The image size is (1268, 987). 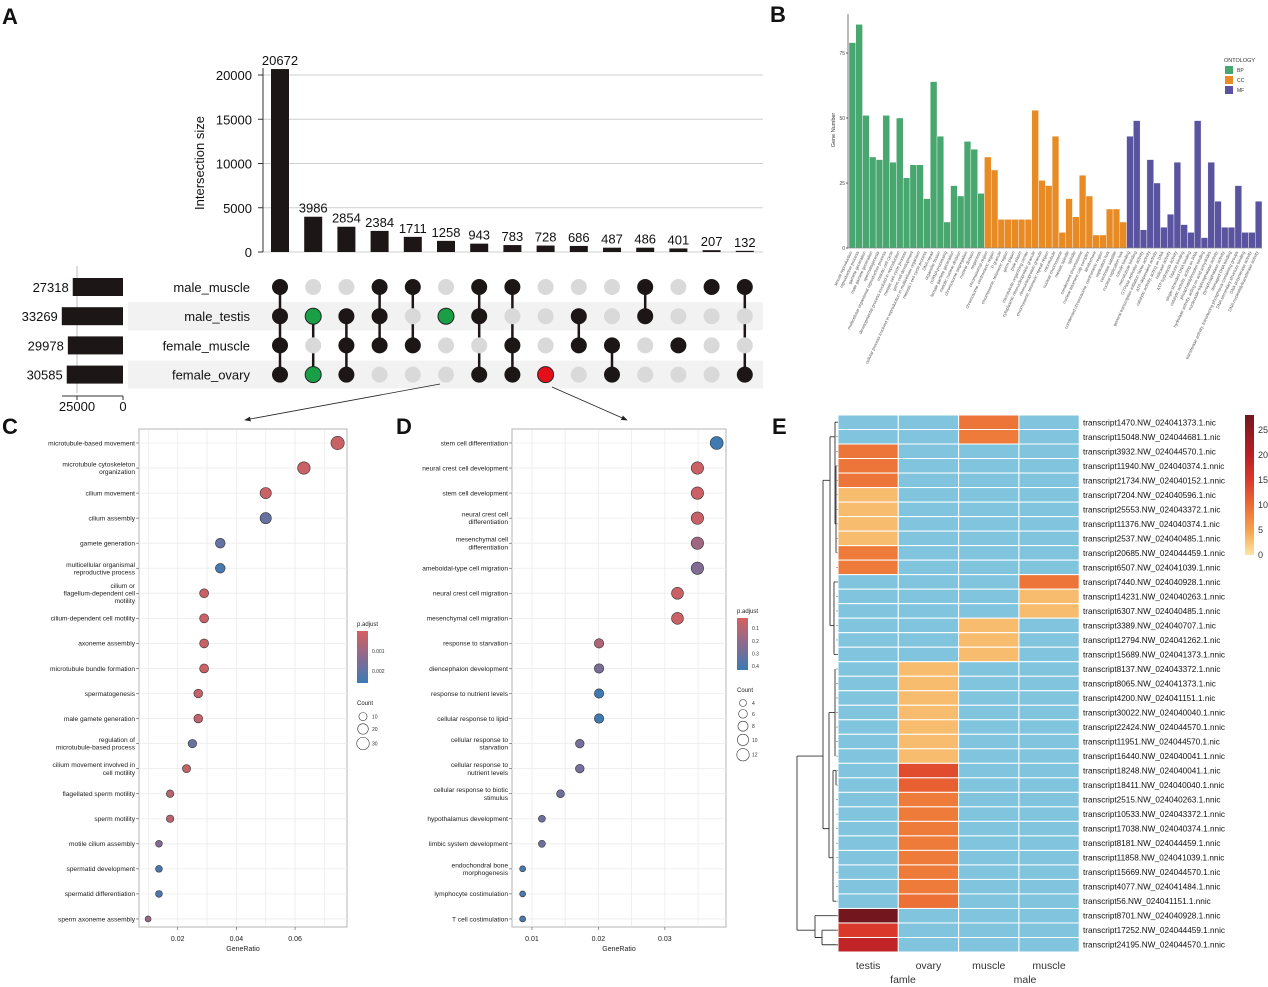 I want to click on term-label: cellular response to starvation, so click(x=480, y=744).